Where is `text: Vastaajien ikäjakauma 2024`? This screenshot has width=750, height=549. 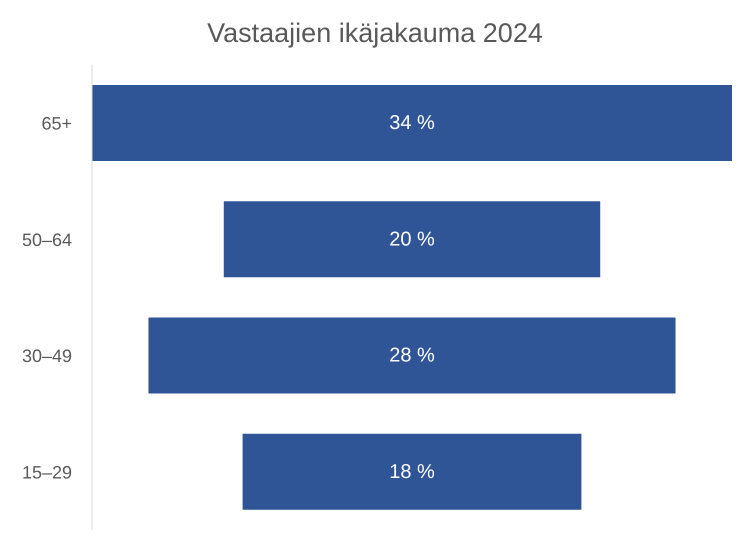 text: Vastaajien ikäjakauma 2024 is located at coordinates (375, 33).